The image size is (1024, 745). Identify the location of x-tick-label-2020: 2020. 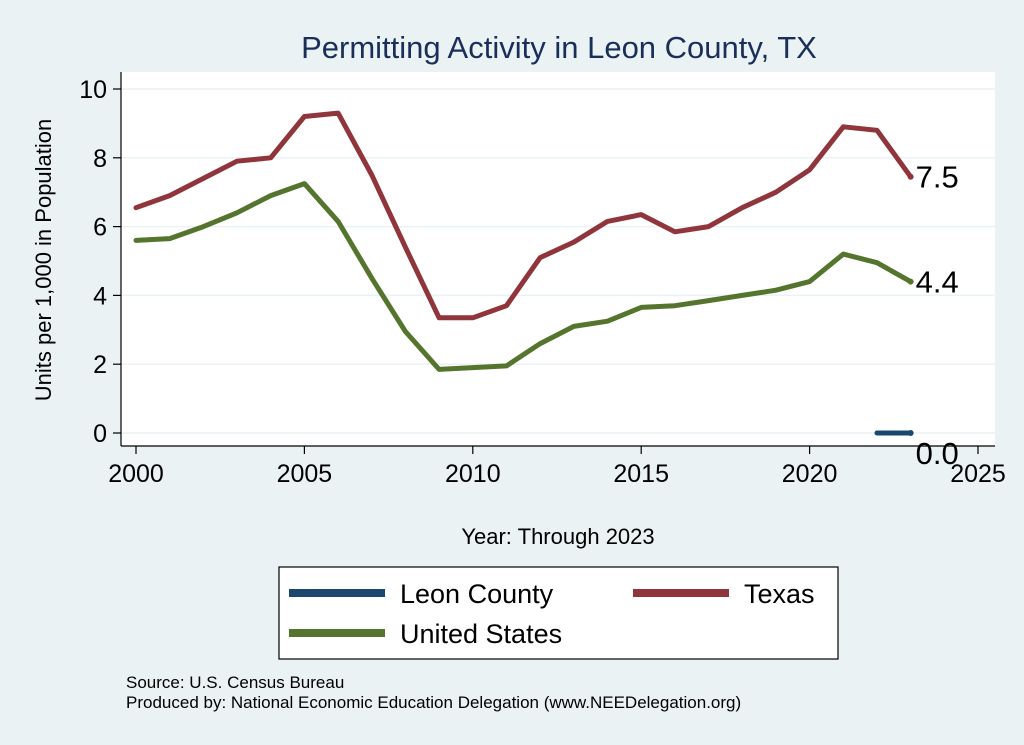
(810, 474).